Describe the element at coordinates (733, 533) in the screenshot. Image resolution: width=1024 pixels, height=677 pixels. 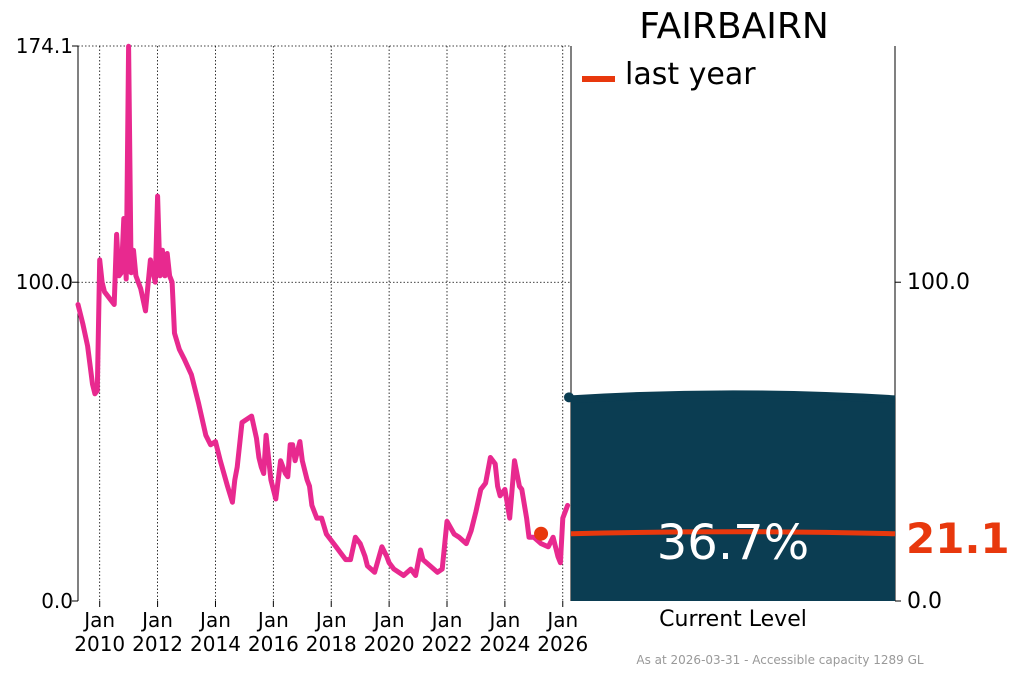
I see `last-year-level-line` at that location.